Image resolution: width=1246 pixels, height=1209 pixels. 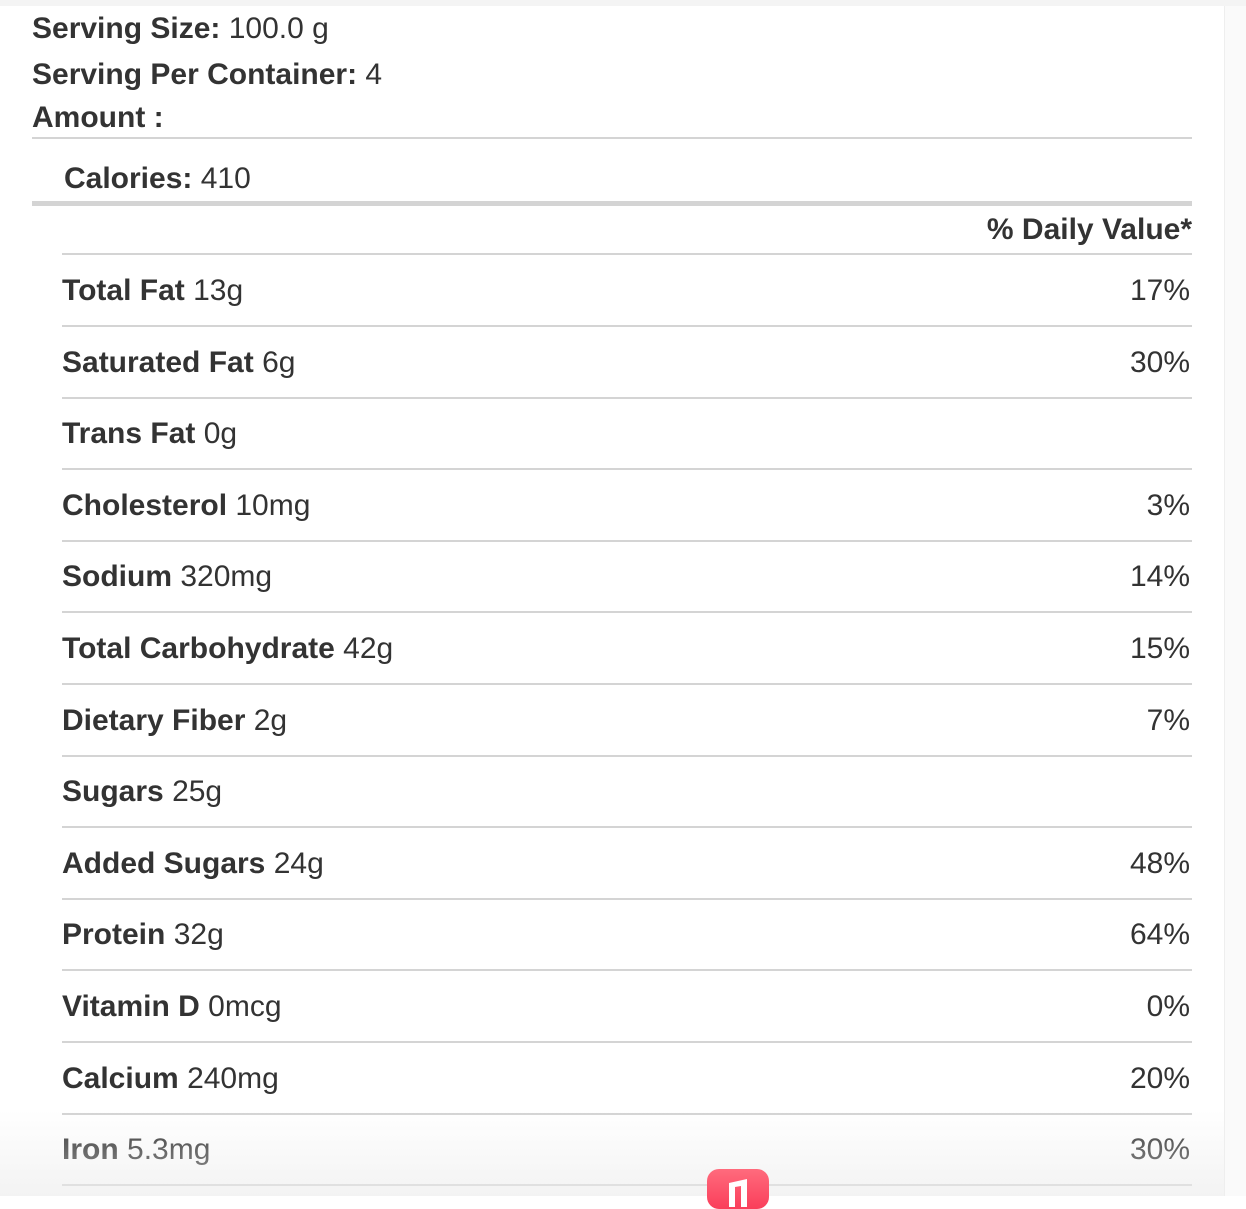 I want to click on nutrient-label: Dietary Fiber 2g, so click(x=174, y=721).